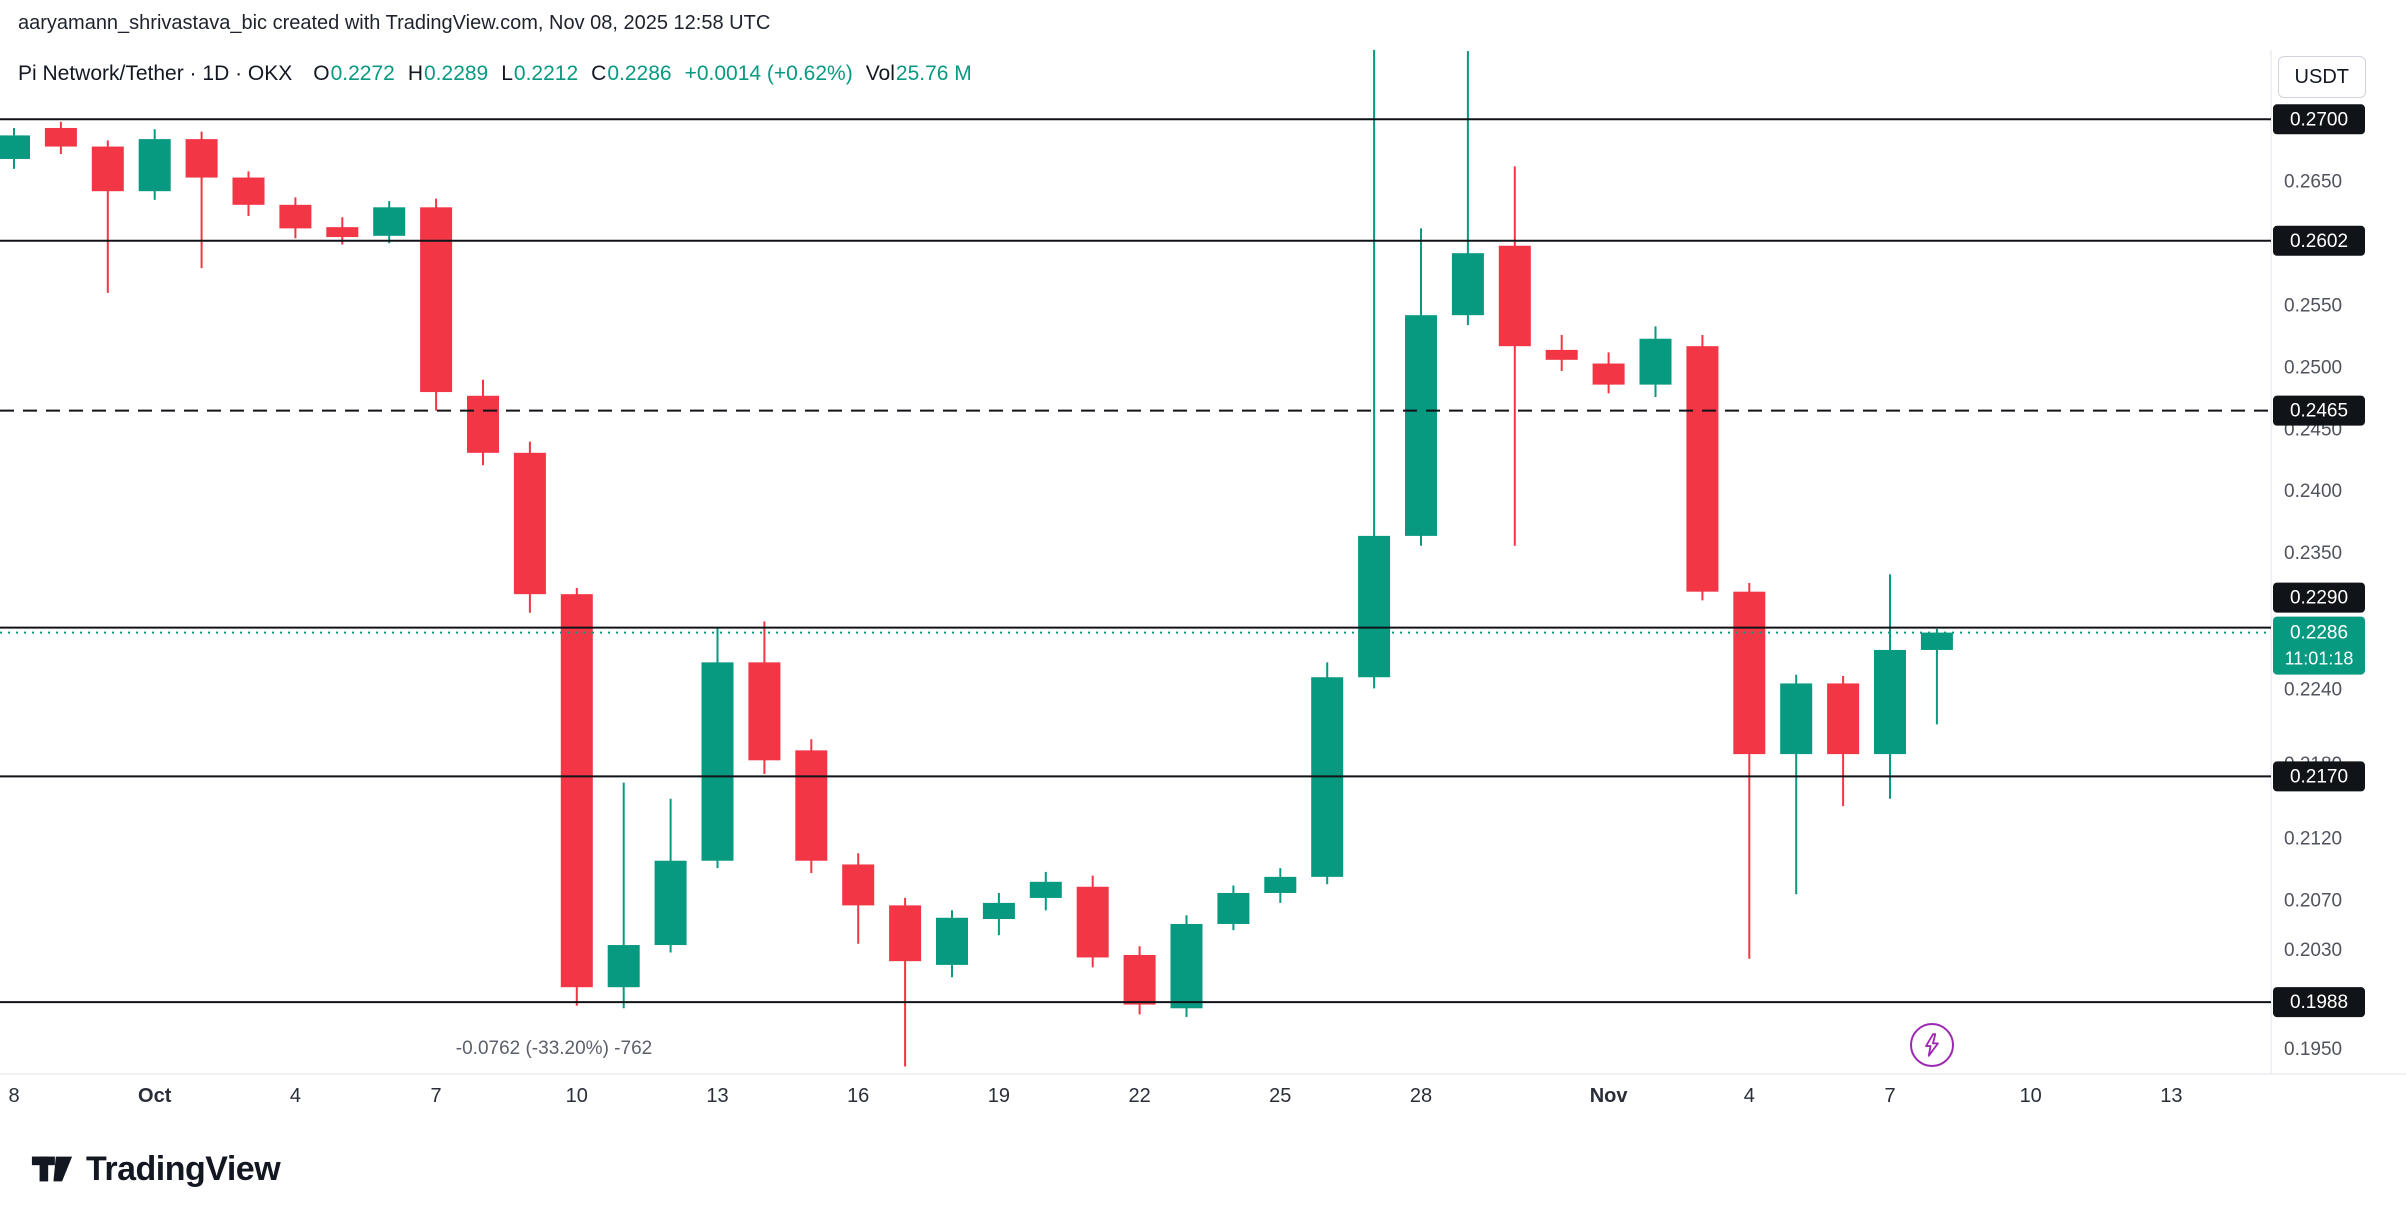 Image resolution: width=2406 pixels, height=1229 pixels. I want to click on price-tick-label: 0.2030, so click(2313, 950).